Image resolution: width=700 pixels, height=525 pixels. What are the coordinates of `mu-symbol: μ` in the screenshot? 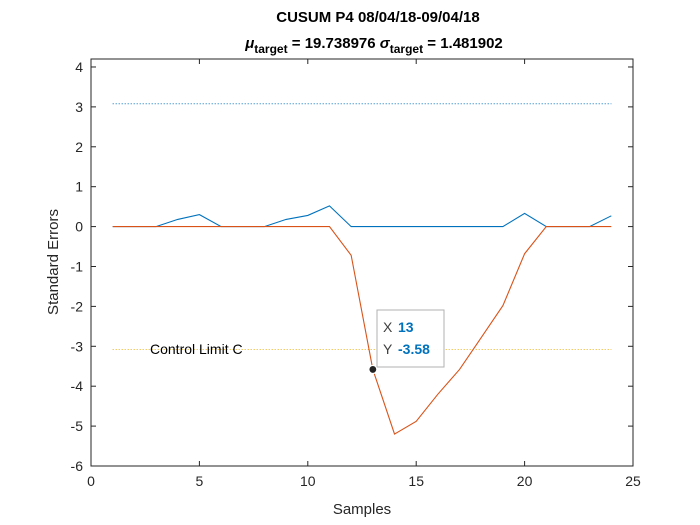 It's located at (249, 43).